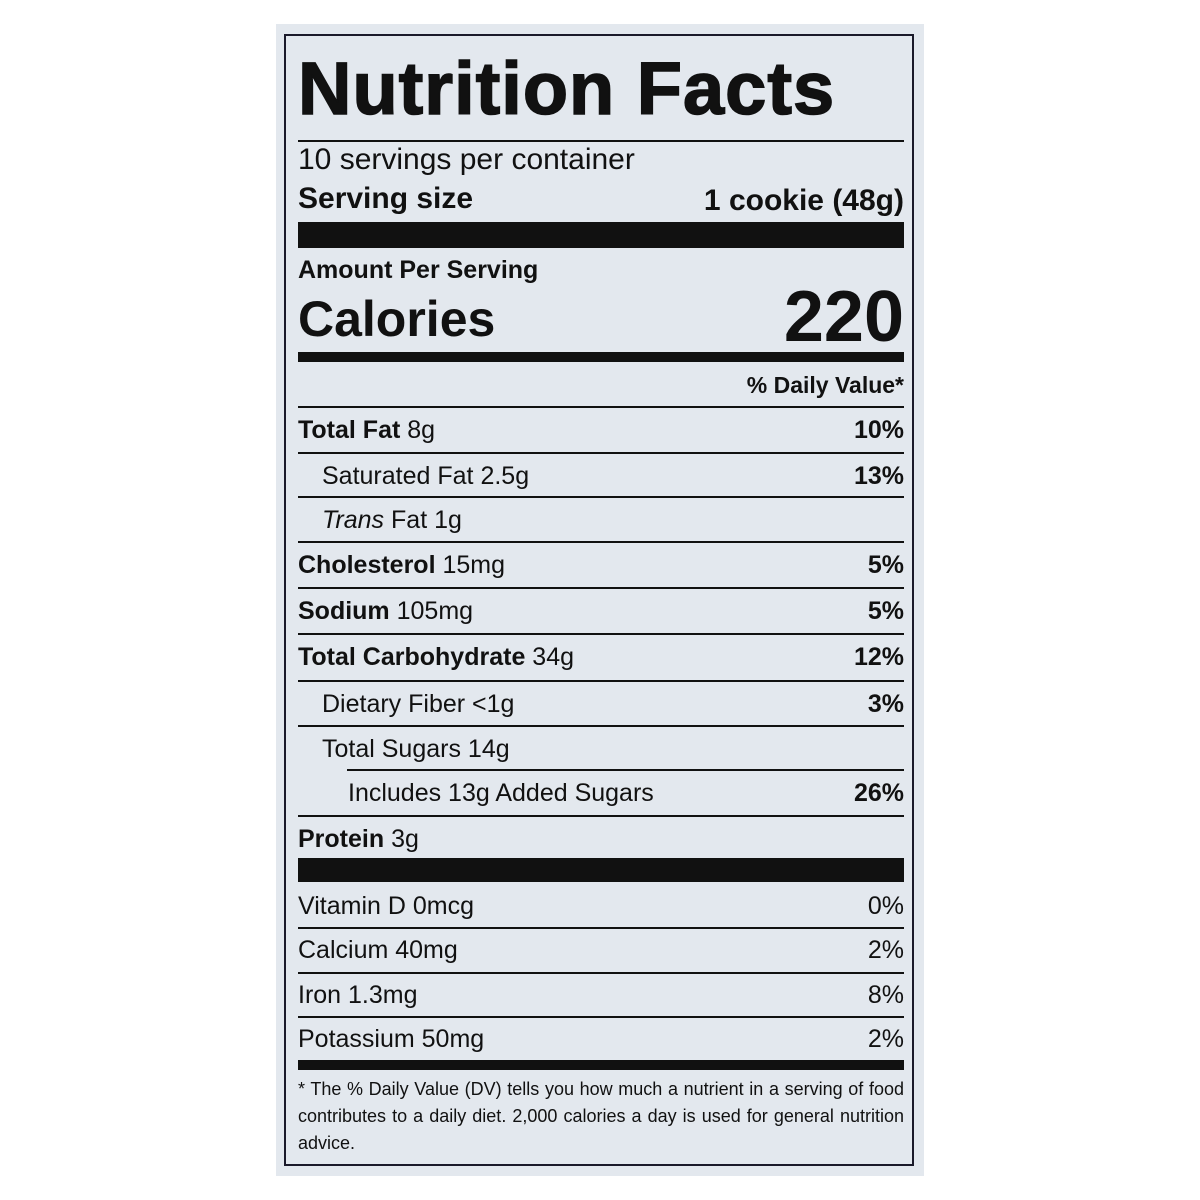 The height and width of the screenshot is (1200, 1200). Describe the element at coordinates (421, 429) in the screenshot. I see `nutrient-amount: 8g` at that location.